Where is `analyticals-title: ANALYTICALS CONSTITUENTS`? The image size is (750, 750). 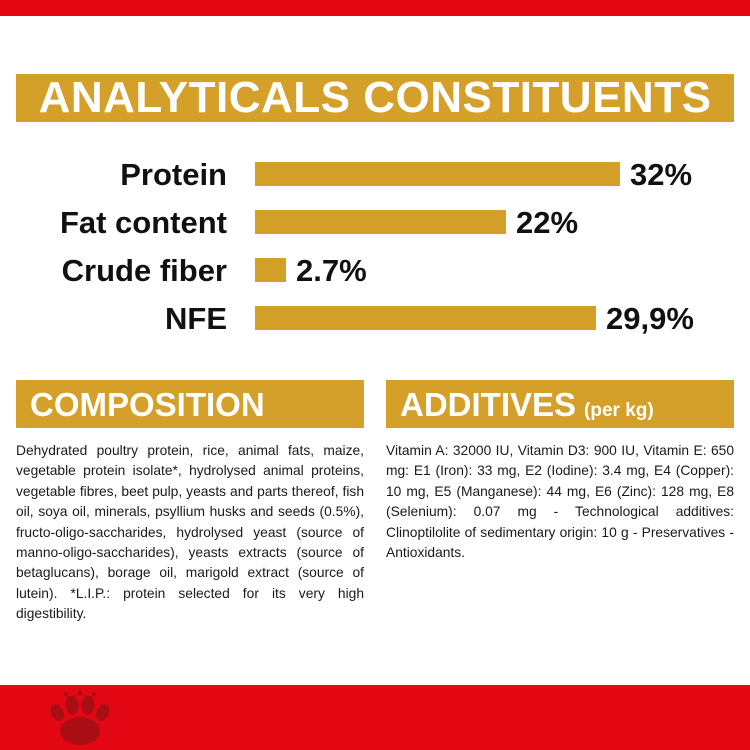
analyticals-title: ANALYTICALS CONSTITUENTS is located at coordinates (375, 97).